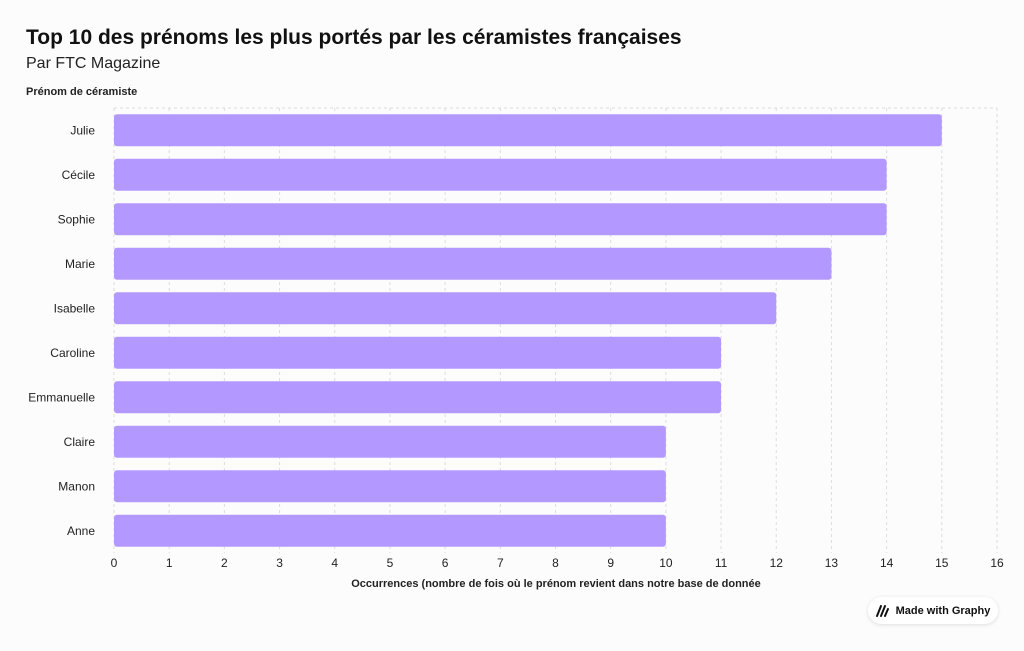 This screenshot has height=651, width=1024. What do you see at coordinates (777, 563) in the screenshot?
I see `x-tick-label: 12` at bounding box center [777, 563].